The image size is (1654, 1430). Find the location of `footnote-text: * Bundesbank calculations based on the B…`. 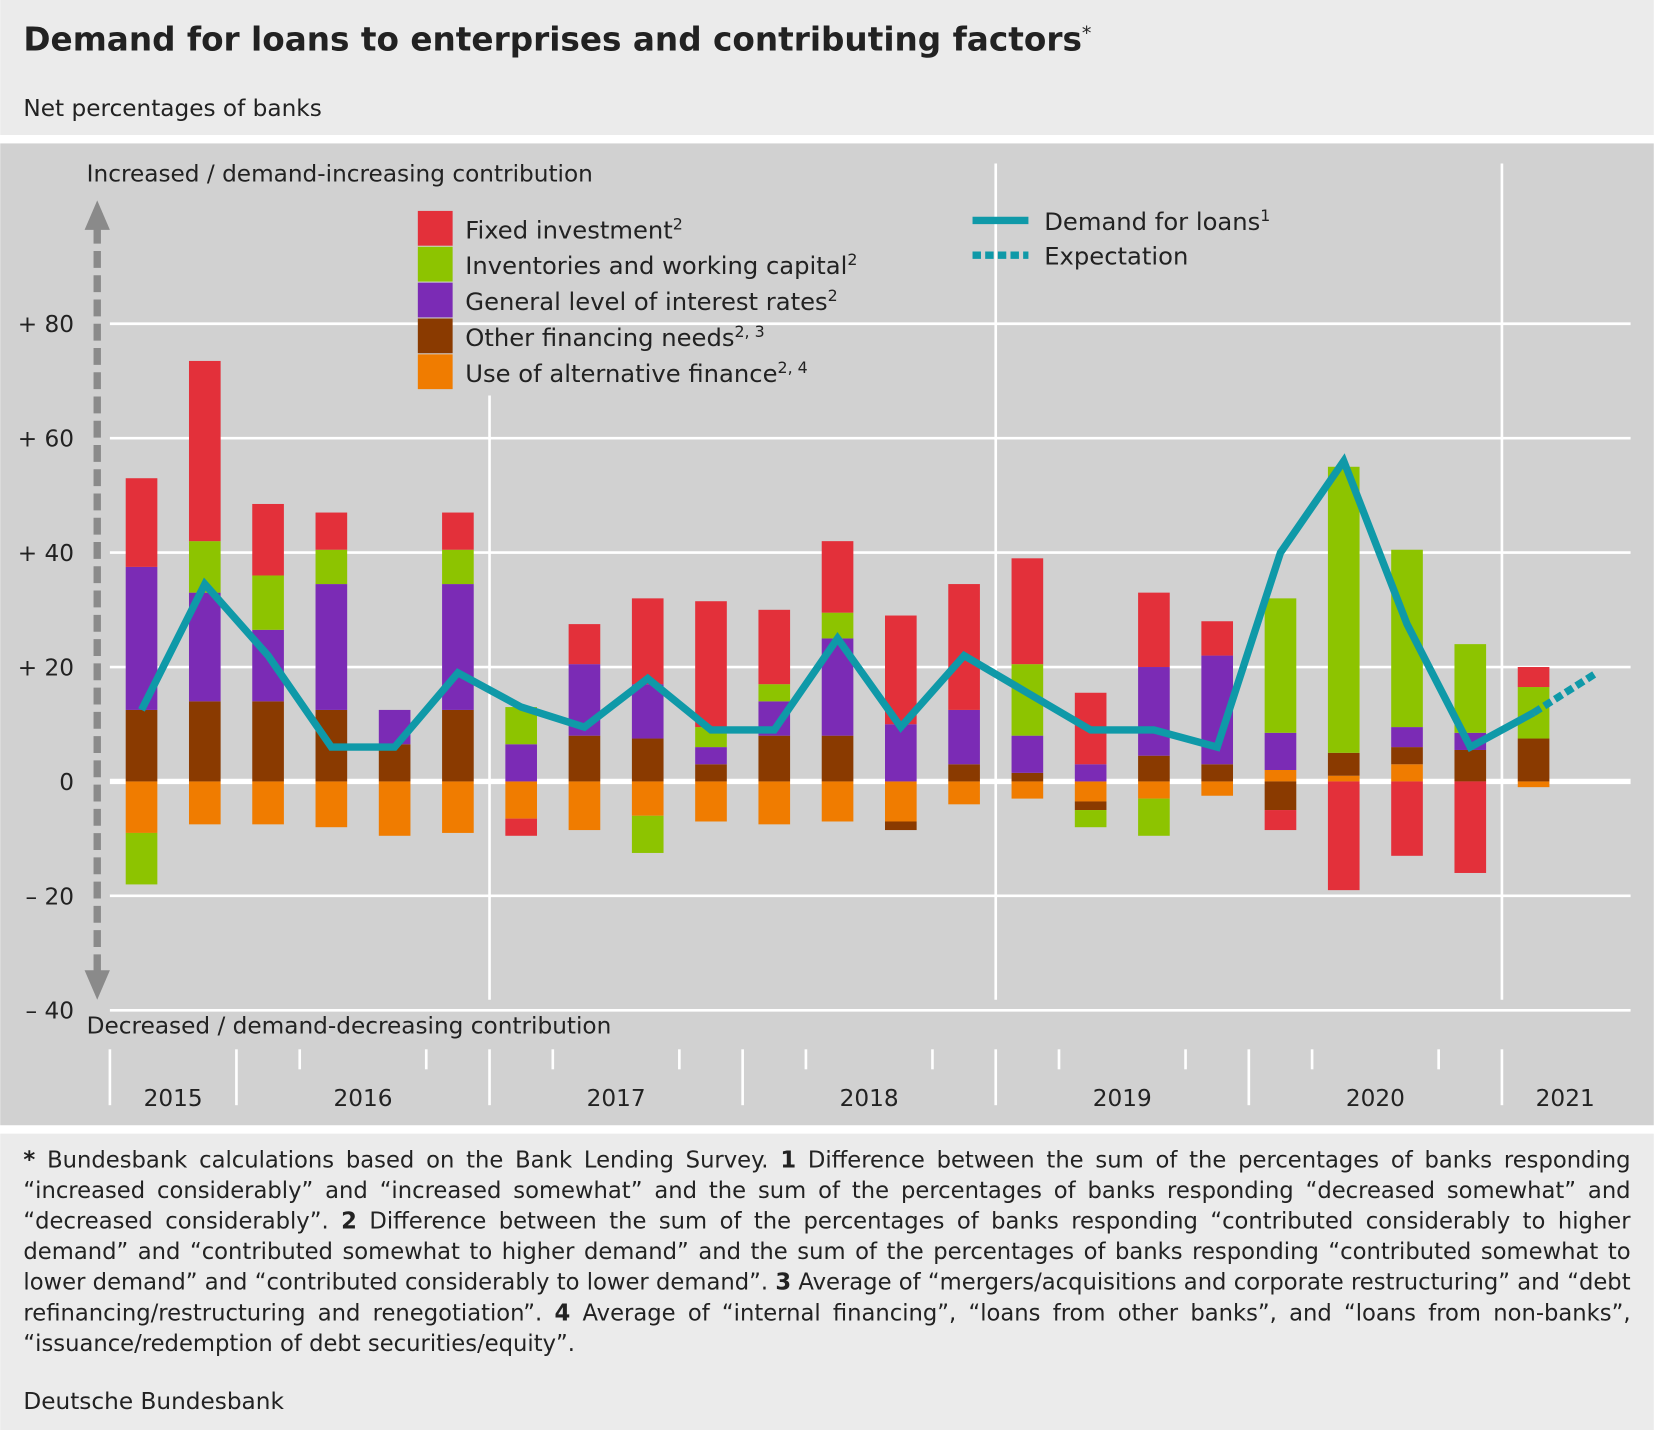

footnote-text: * Bundesbank calculations based on the B… is located at coordinates (826, 1252).